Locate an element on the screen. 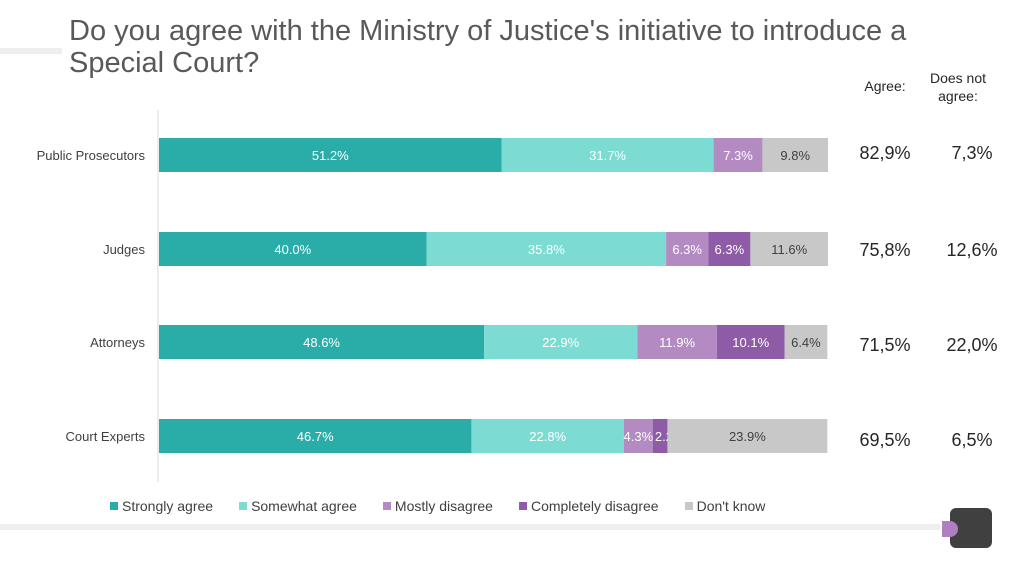 The image size is (1024, 576). bar-somewhat-agree-court-experts is located at coordinates (547, 436).